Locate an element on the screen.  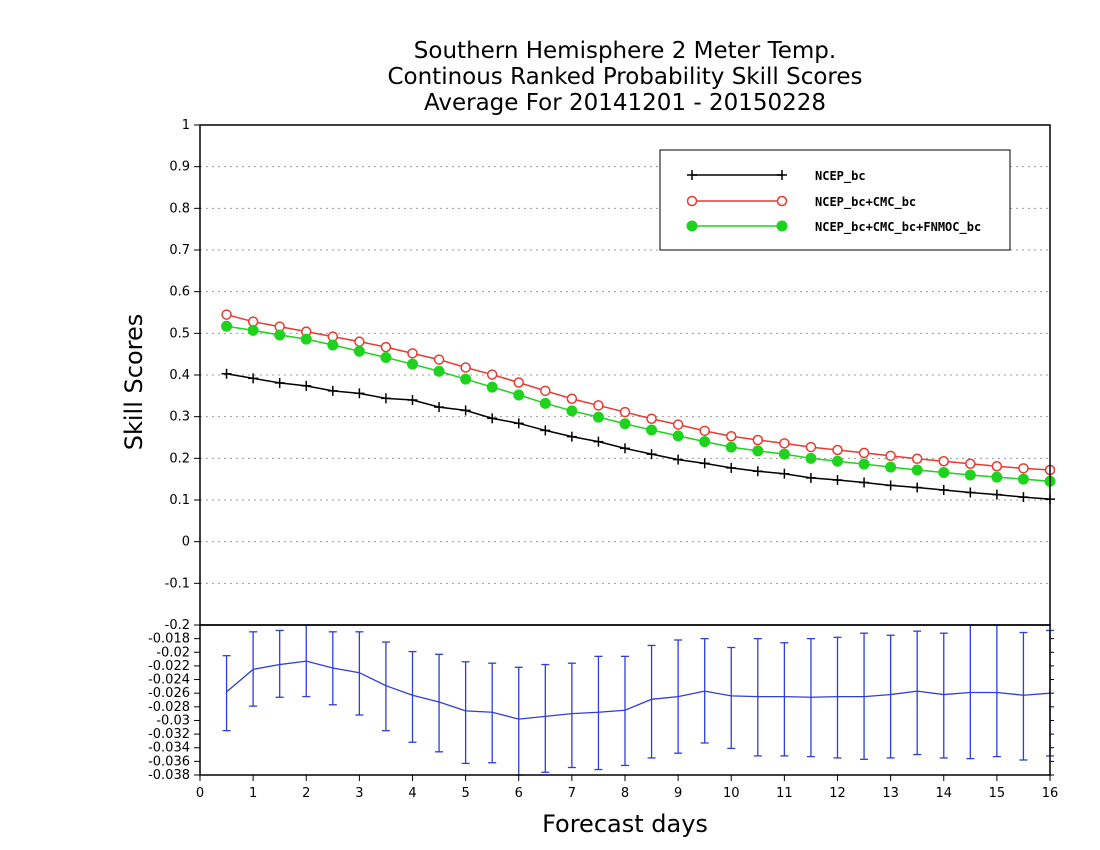
upper-y-tick-label: 0.8 is located at coordinates (179, 208).